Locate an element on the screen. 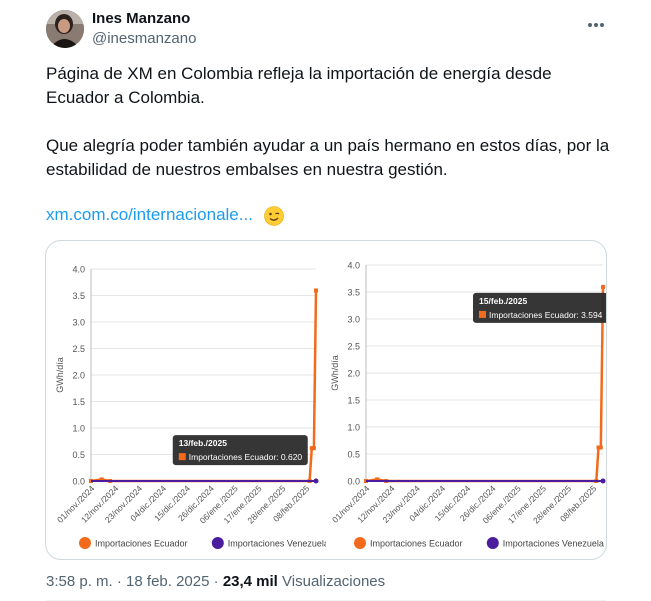  views-label: Visualizaciones is located at coordinates (334, 581).